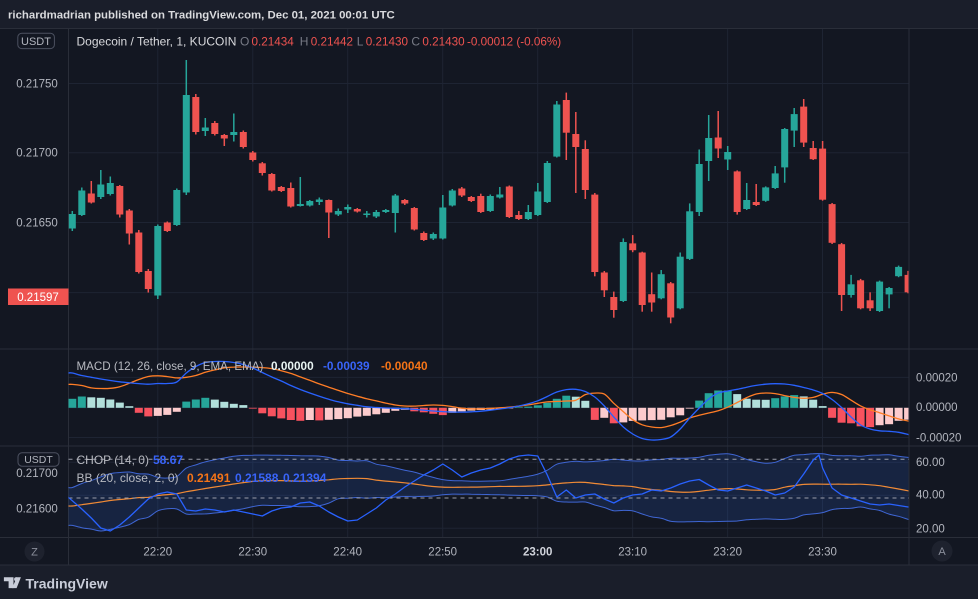 The image size is (978, 599). What do you see at coordinates (37, 510) in the screenshot?
I see `svg-text: 0.21600` at bounding box center [37, 510].